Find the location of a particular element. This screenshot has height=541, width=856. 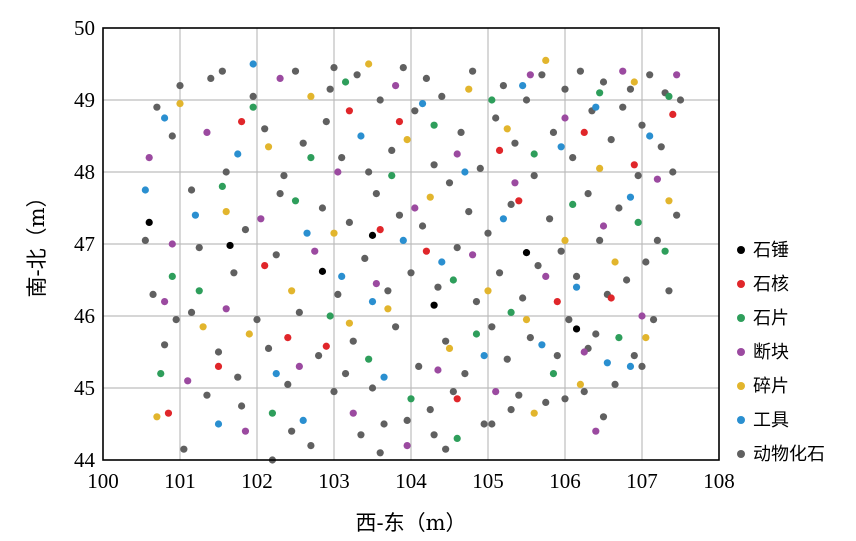

legend-label: 动物化石 is located at coordinates (789, 454).